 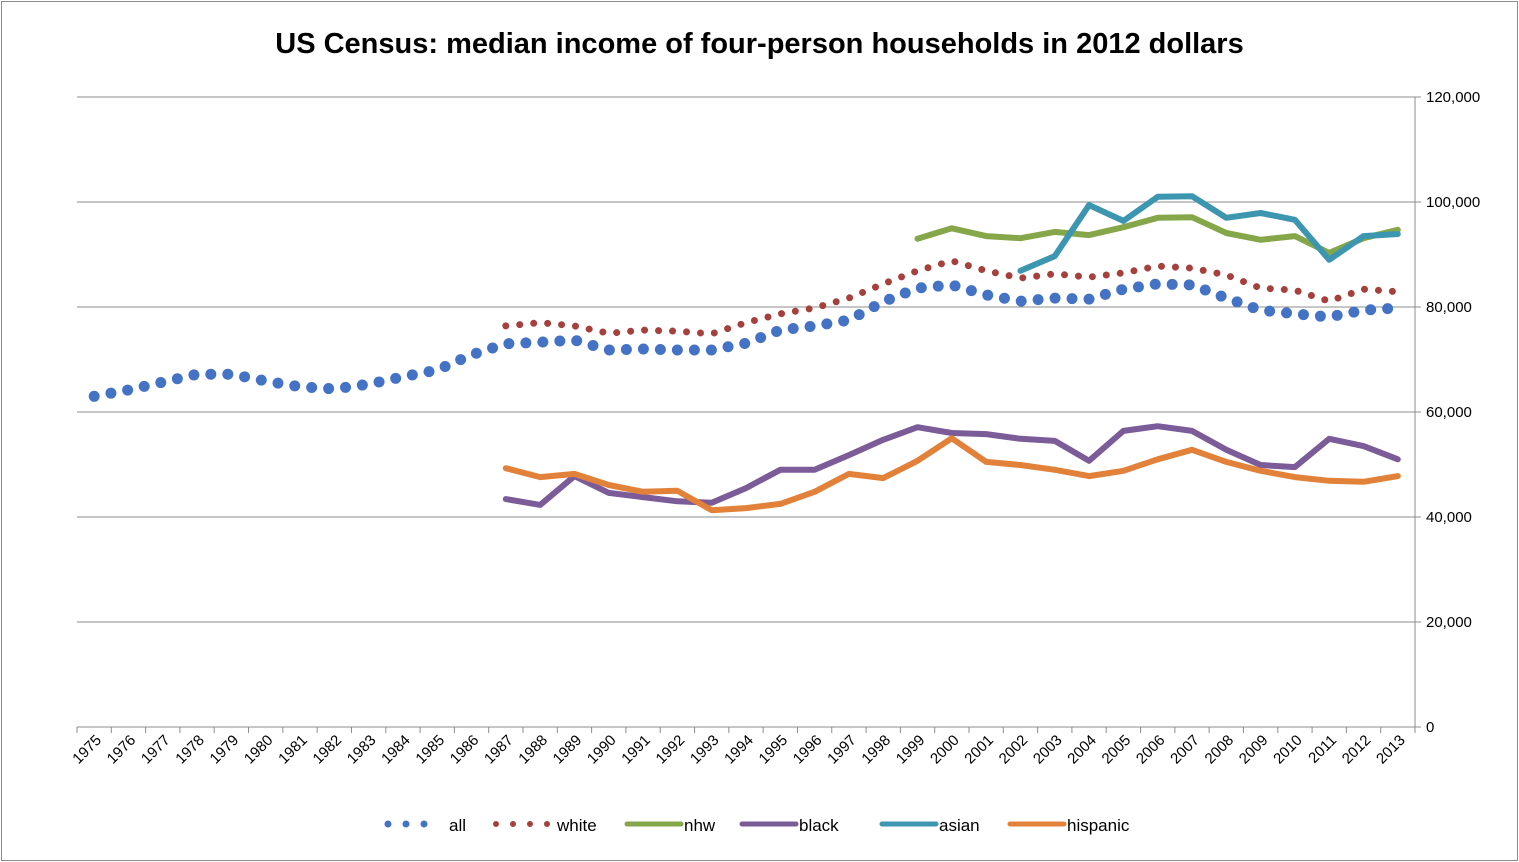 I want to click on x-tick-label: 1978, so click(x=190, y=750).